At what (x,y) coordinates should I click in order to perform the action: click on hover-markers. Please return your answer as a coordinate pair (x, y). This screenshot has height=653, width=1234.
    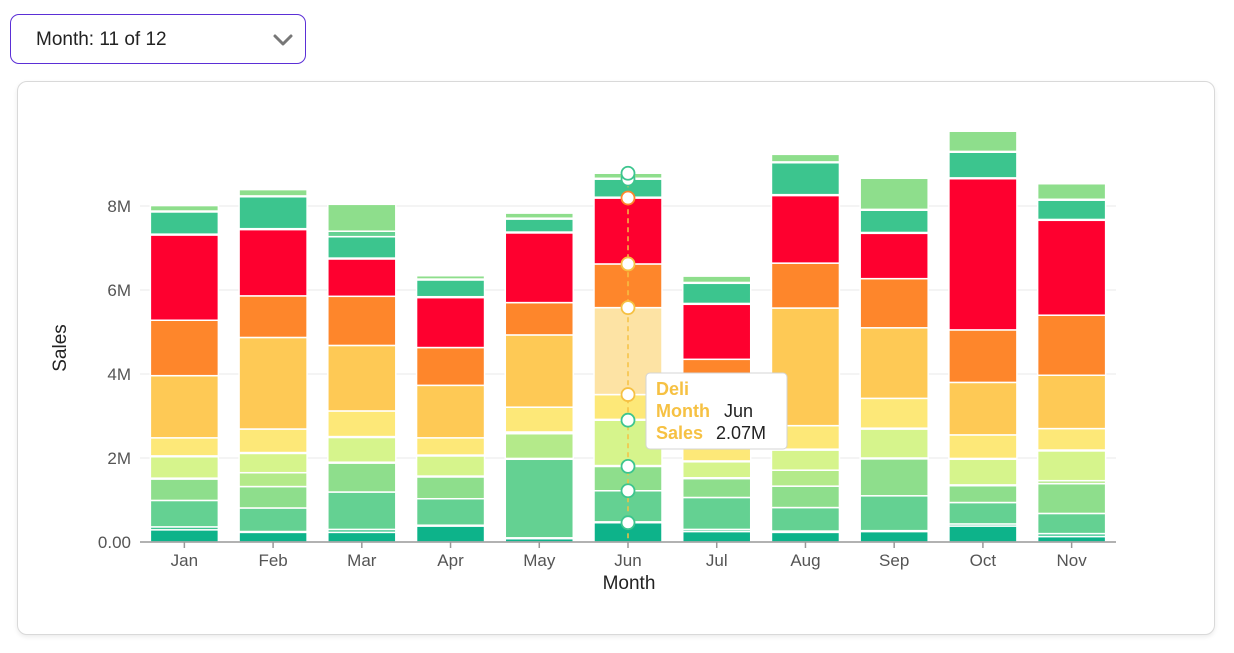
    Looking at the image, I should click on (628, 353).